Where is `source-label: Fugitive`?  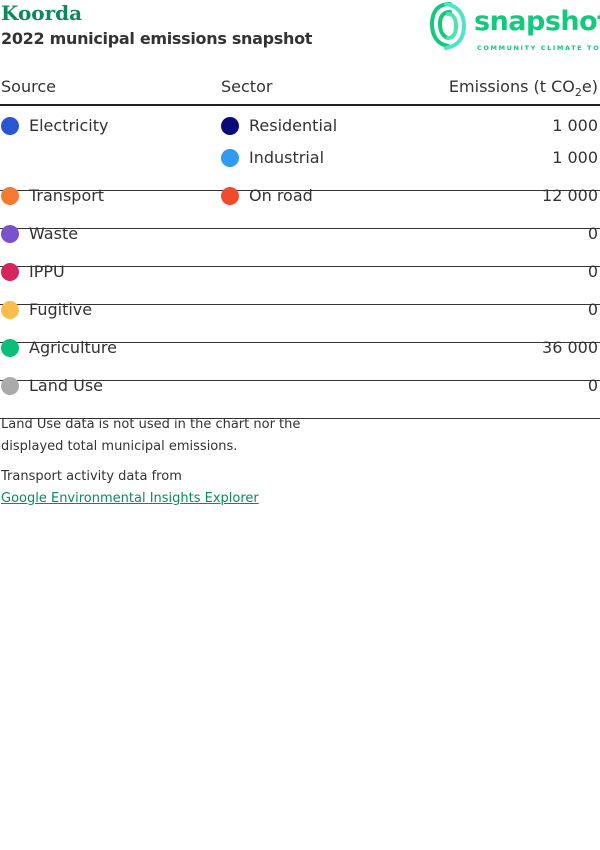
source-label: Fugitive is located at coordinates (61, 309).